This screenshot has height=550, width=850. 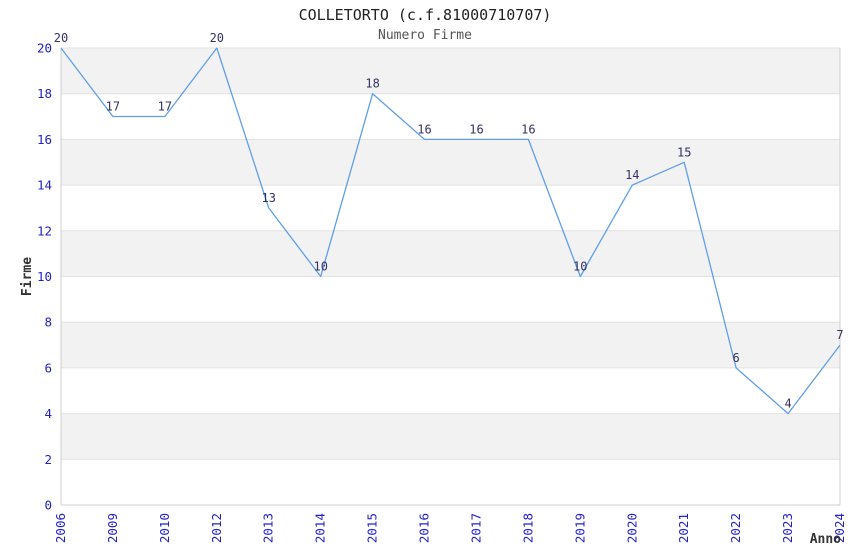 What do you see at coordinates (48, 413) in the screenshot?
I see `y-tick-label: 4` at bounding box center [48, 413].